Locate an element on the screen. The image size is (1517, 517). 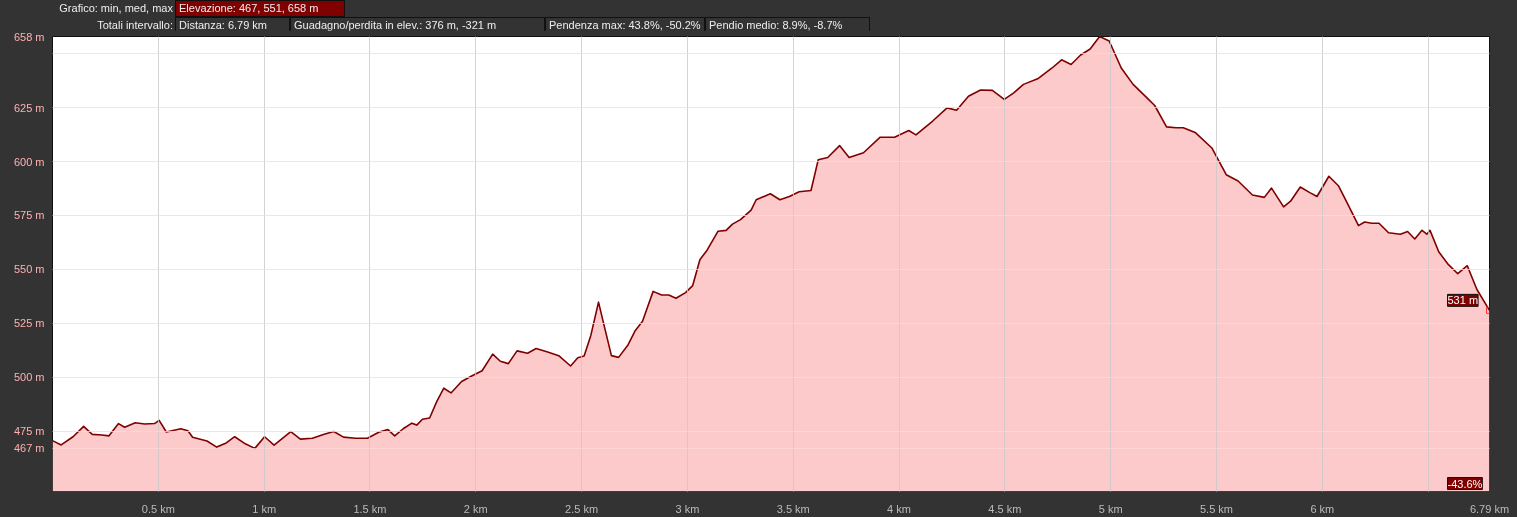
y-tick-label: 500 m is located at coordinates (29, 377).